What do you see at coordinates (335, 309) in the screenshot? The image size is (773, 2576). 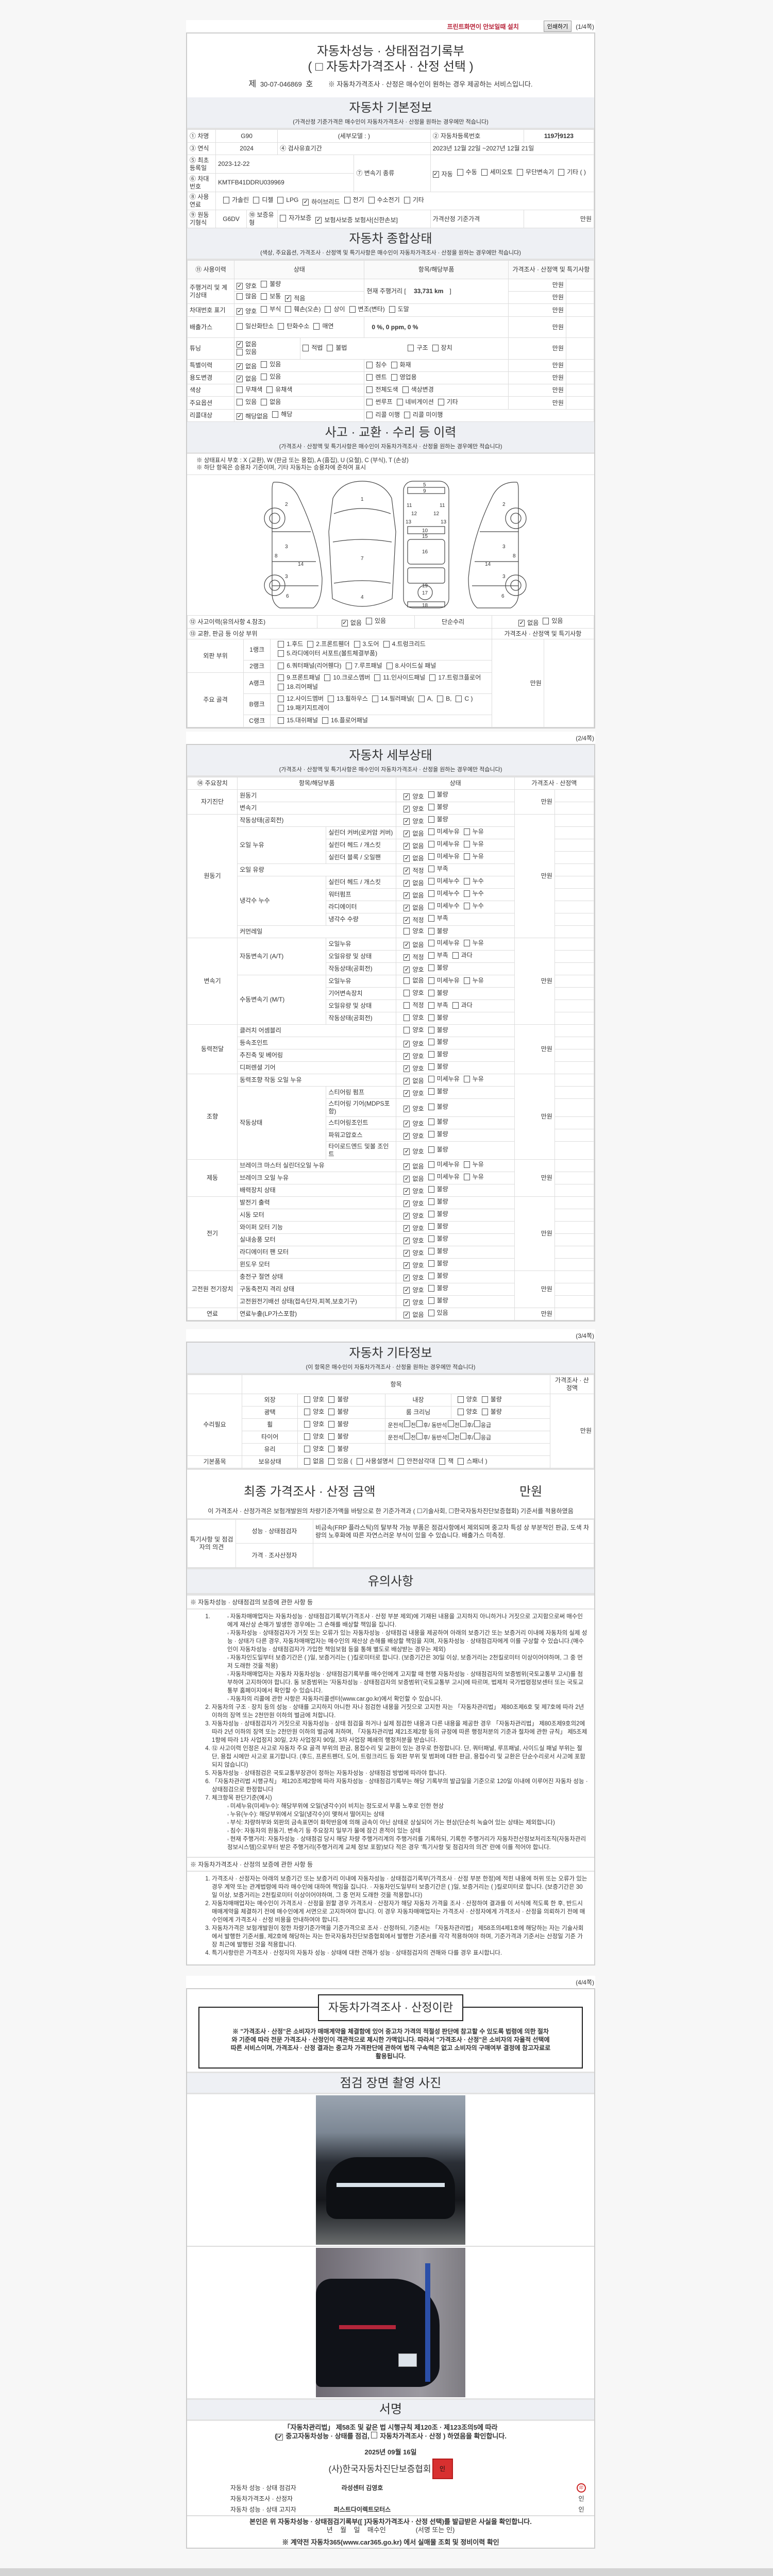 I see `checkbox-option: 상이` at bounding box center [335, 309].